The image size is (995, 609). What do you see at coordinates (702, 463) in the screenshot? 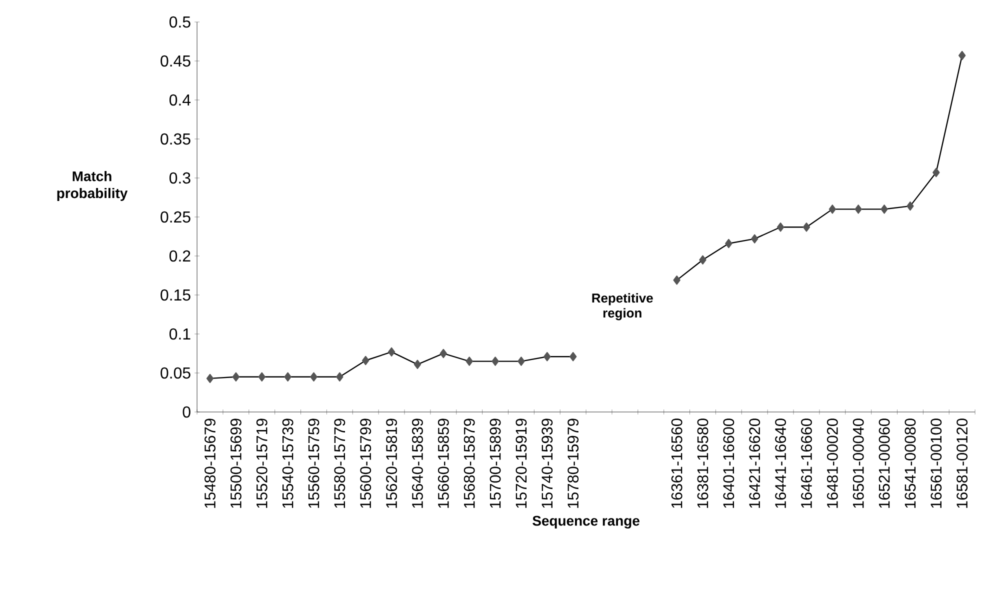
I see `x-tick-label: 16381-16580` at bounding box center [702, 463].